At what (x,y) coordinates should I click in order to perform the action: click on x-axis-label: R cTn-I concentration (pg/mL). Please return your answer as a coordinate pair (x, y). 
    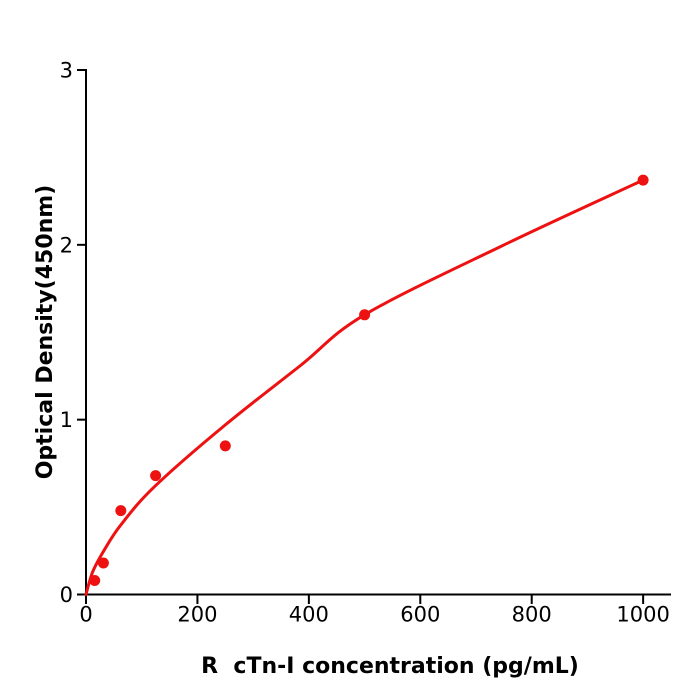
    Looking at the image, I should click on (390, 666).